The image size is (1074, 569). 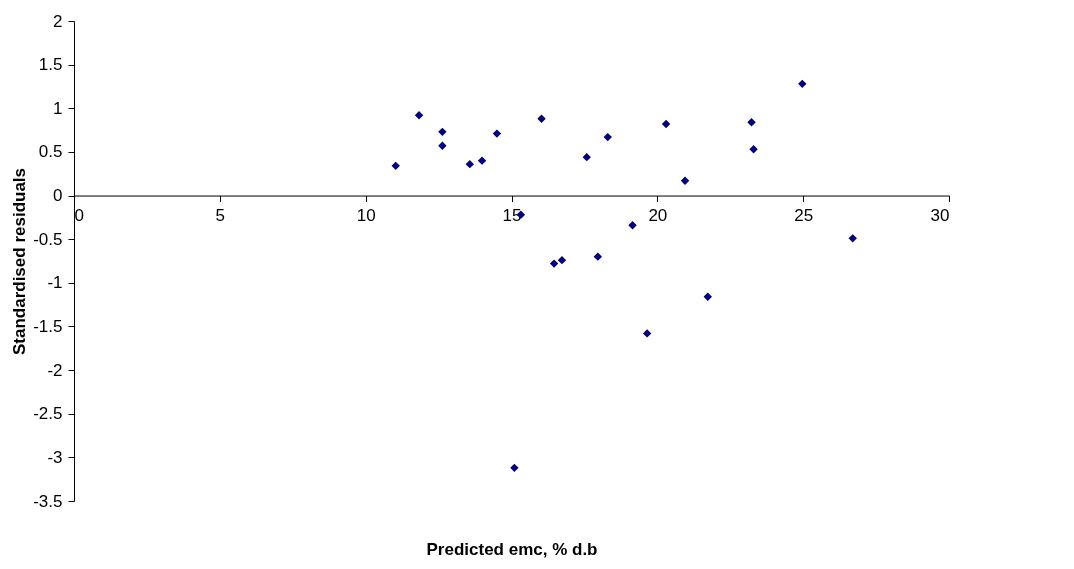 I want to click on y-axis-title: Standardised residuals, so click(x=20, y=261).